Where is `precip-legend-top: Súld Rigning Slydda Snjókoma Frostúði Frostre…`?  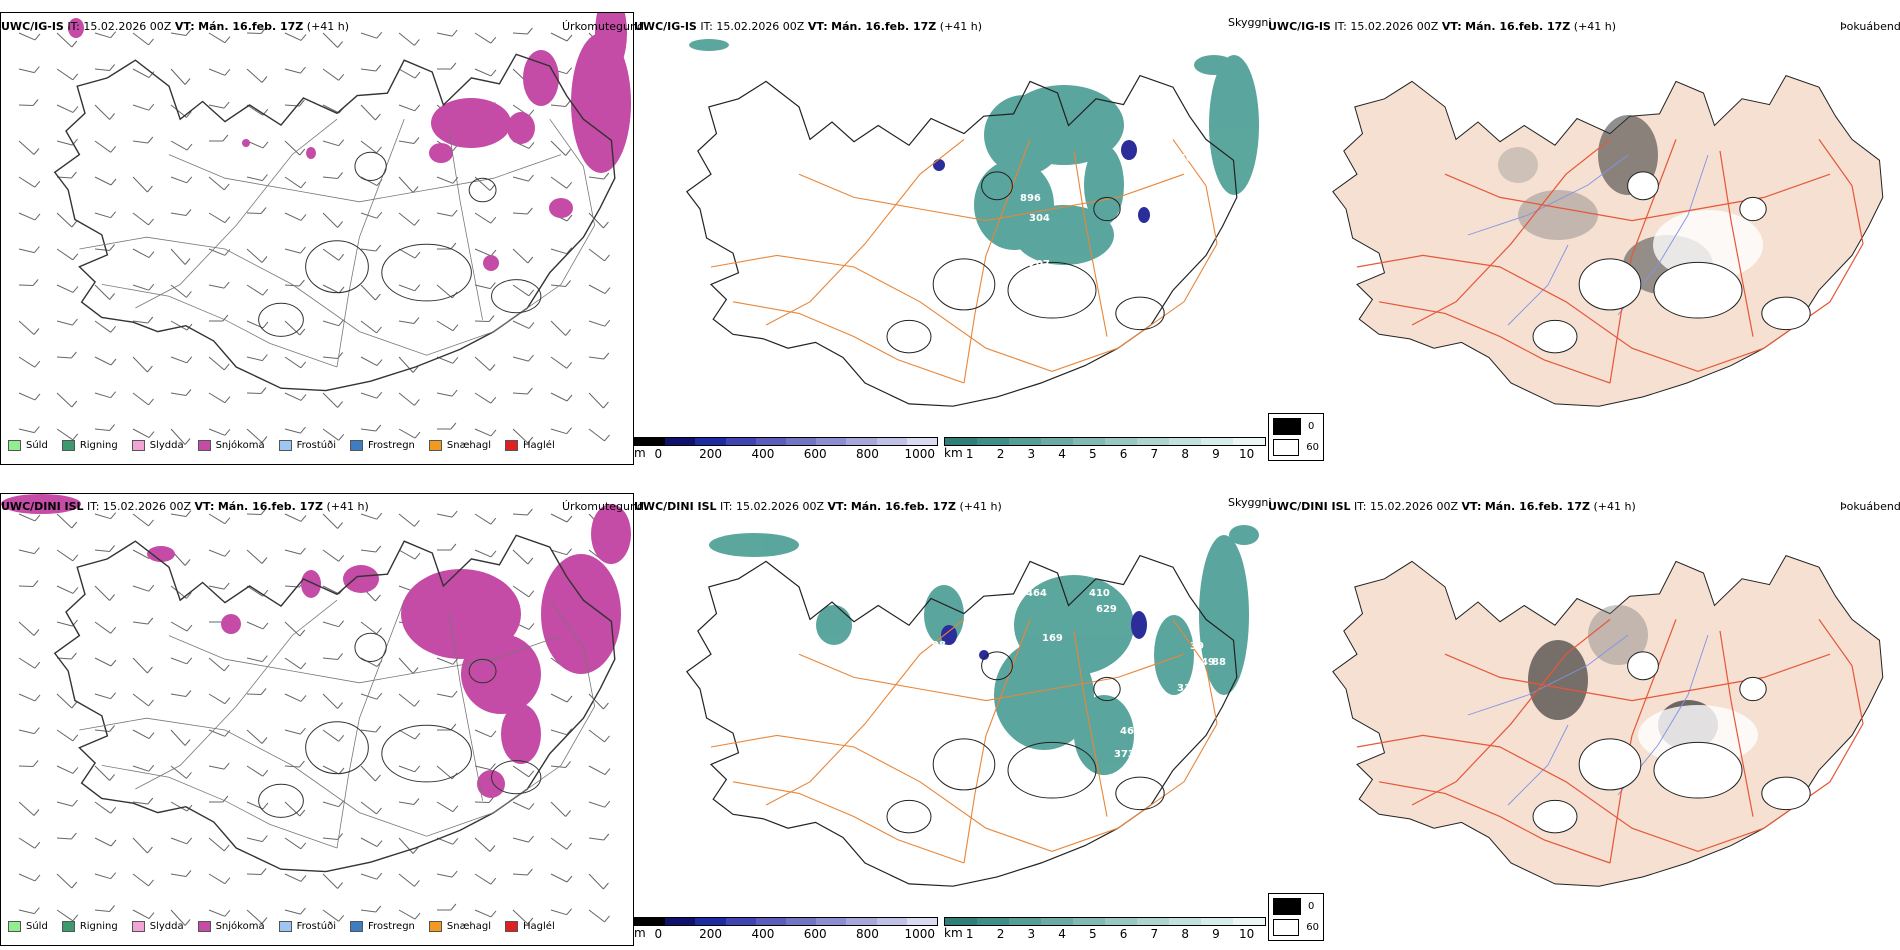 precip-legend-top: Súld Rigning Slydda Snjókoma Frostúði Frostre… is located at coordinates (288, 445).